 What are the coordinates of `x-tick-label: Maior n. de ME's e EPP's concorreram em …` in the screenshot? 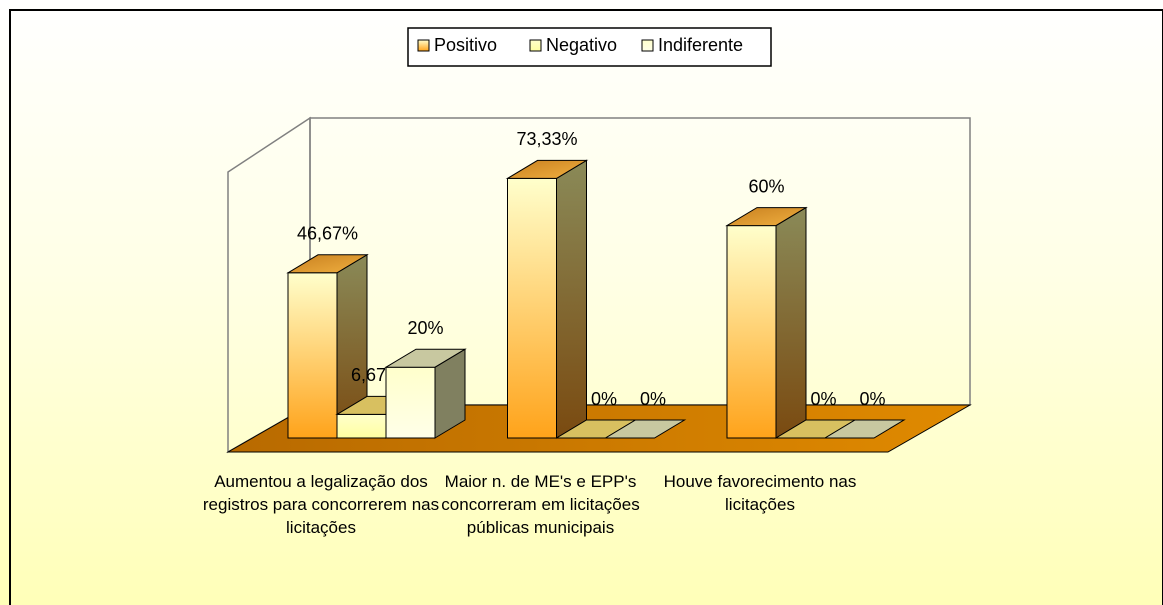 It's located at (540, 504).